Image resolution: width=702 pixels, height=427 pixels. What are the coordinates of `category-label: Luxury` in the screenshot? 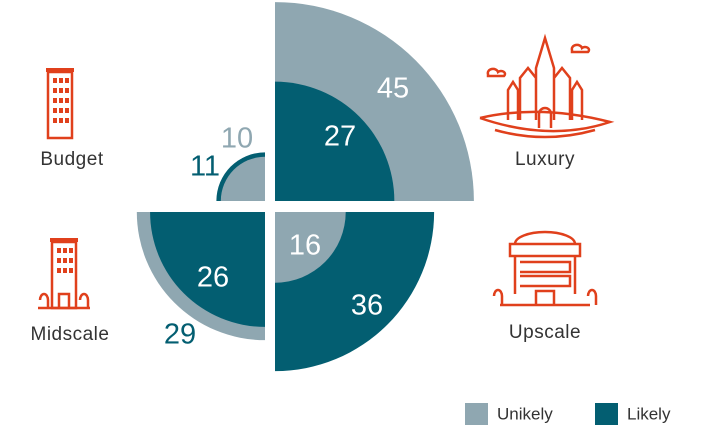 It's located at (545, 159).